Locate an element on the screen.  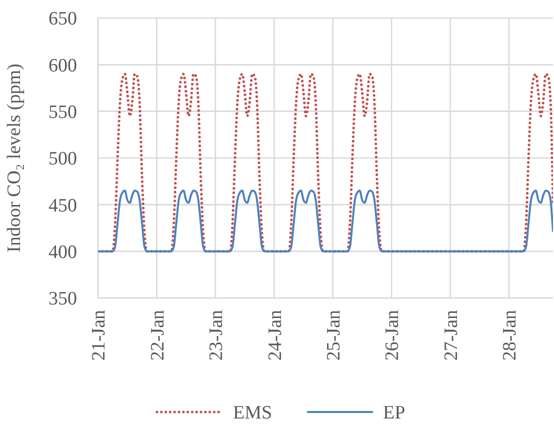
y-tick-label: 350 is located at coordinates (62, 299).